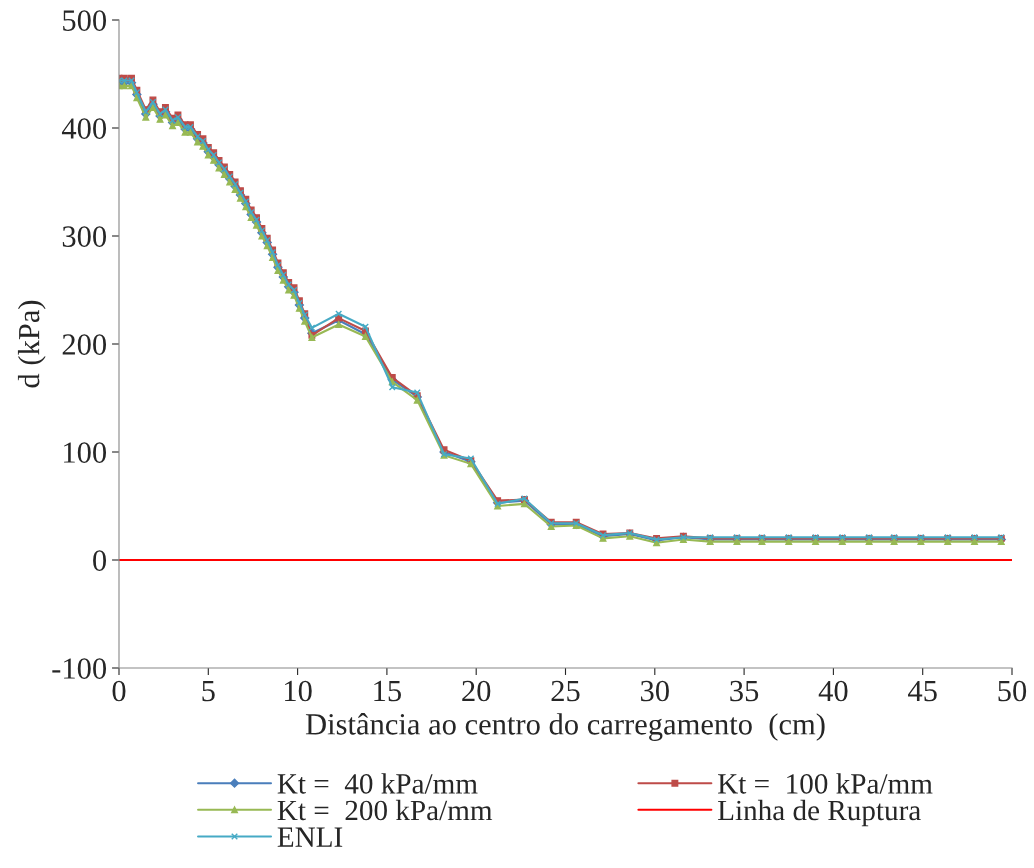 The width and height of the screenshot is (1034, 868). Describe the element at coordinates (387, 691) in the screenshot. I see `x-tick-label: 15` at that location.